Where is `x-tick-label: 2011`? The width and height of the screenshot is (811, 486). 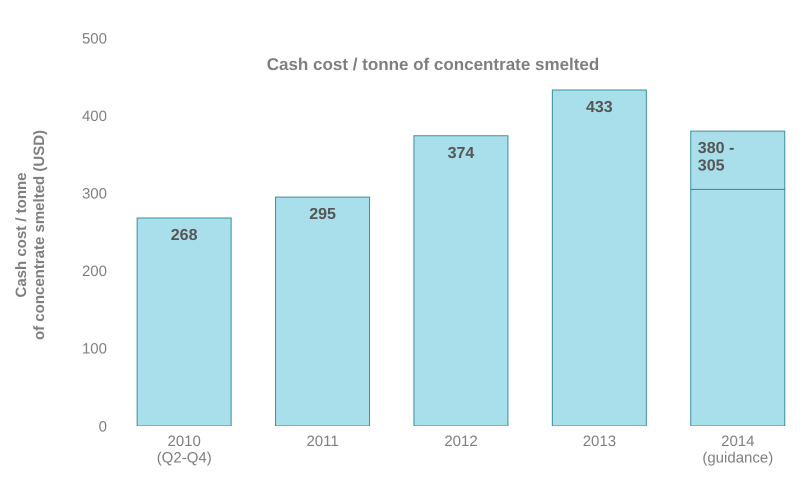 x-tick-label: 2011 is located at coordinates (322, 441).